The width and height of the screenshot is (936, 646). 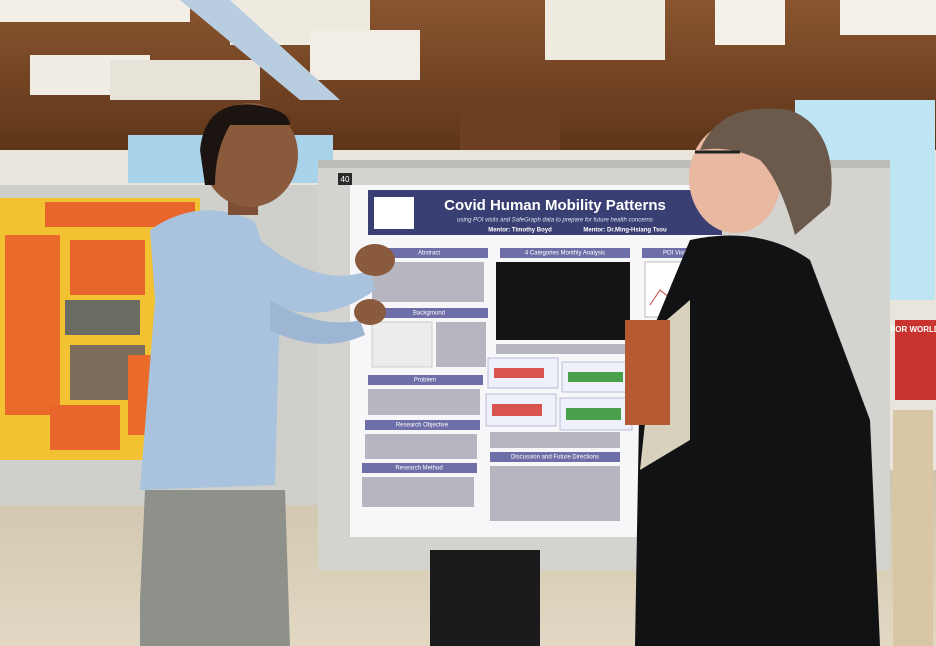 What do you see at coordinates (425, 381) in the screenshot?
I see `section-header: Problem` at bounding box center [425, 381].